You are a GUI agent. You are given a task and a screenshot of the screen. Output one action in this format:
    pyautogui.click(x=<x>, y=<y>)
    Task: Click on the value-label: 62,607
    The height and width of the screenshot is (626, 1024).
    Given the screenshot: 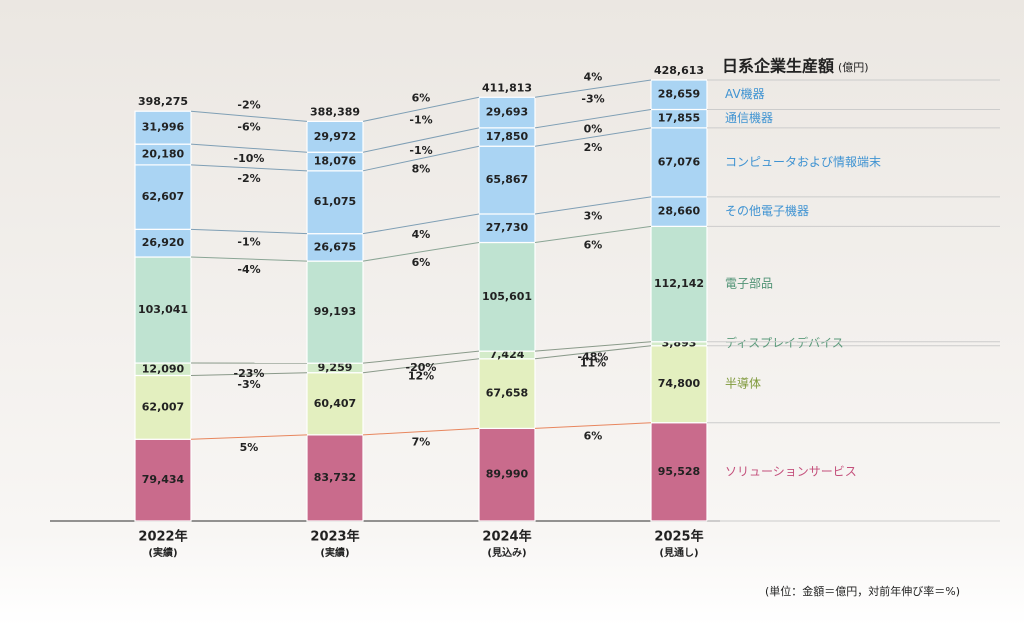 What is the action you would take?
    pyautogui.click(x=163, y=196)
    